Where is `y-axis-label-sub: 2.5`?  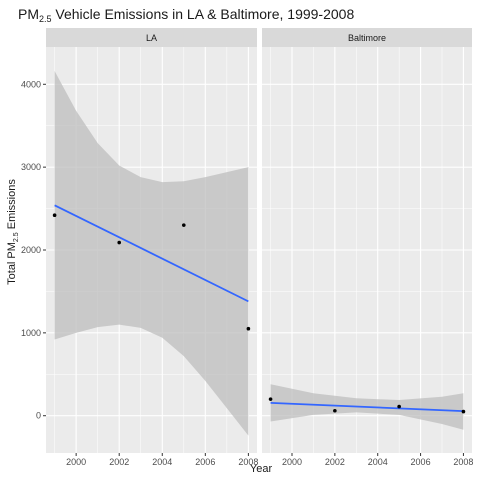 y-axis-label-sub: 2.5 is located at coordinates (16, 237).